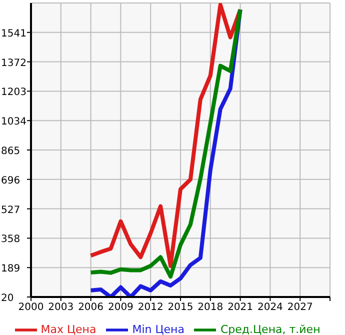  What do you see at coordinates (10, 210) in the screenshot?
I see `y-tick-label: 527` at bounding box center [10, 210].